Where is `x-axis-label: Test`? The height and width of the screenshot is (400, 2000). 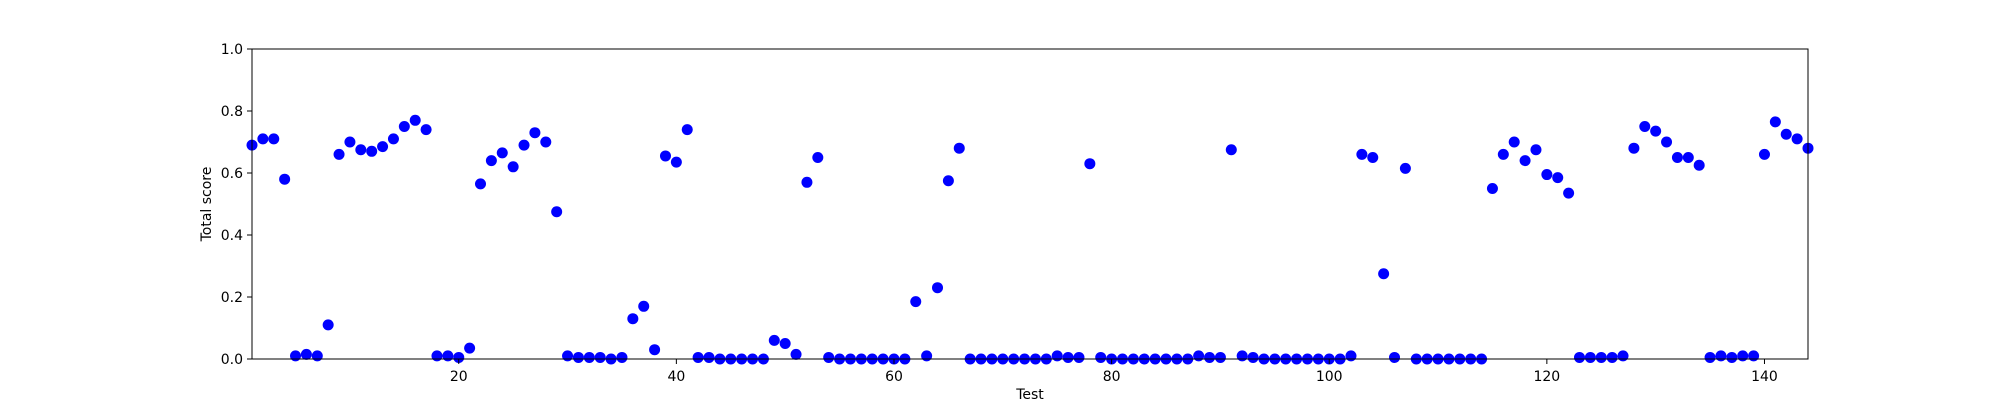
x-axis-label: Test is located at coordinates (1029, 393).